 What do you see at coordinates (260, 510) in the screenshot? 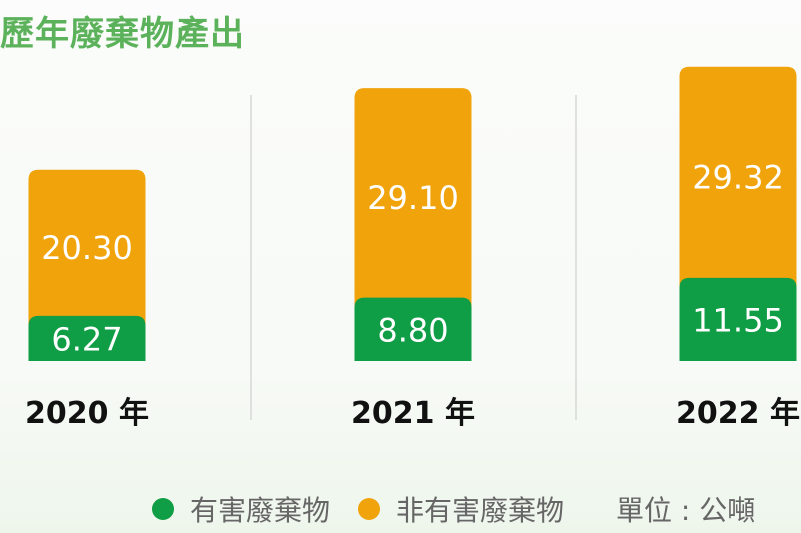
I see `legend-label-hazardous: 有害廢棄物` at bounding box center [260, 510].